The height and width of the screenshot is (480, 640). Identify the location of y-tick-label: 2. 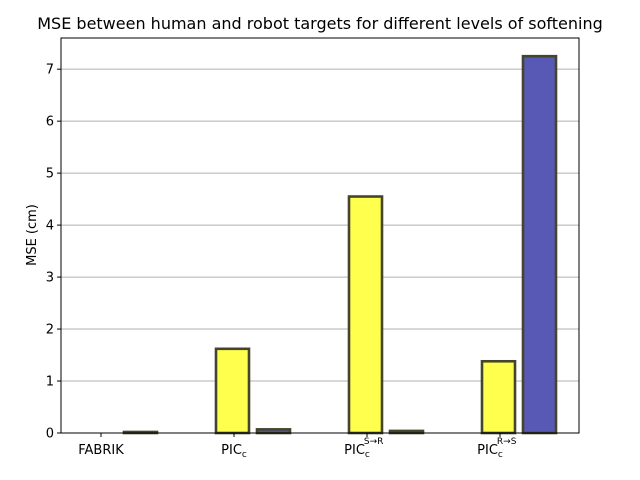
(50, 330).